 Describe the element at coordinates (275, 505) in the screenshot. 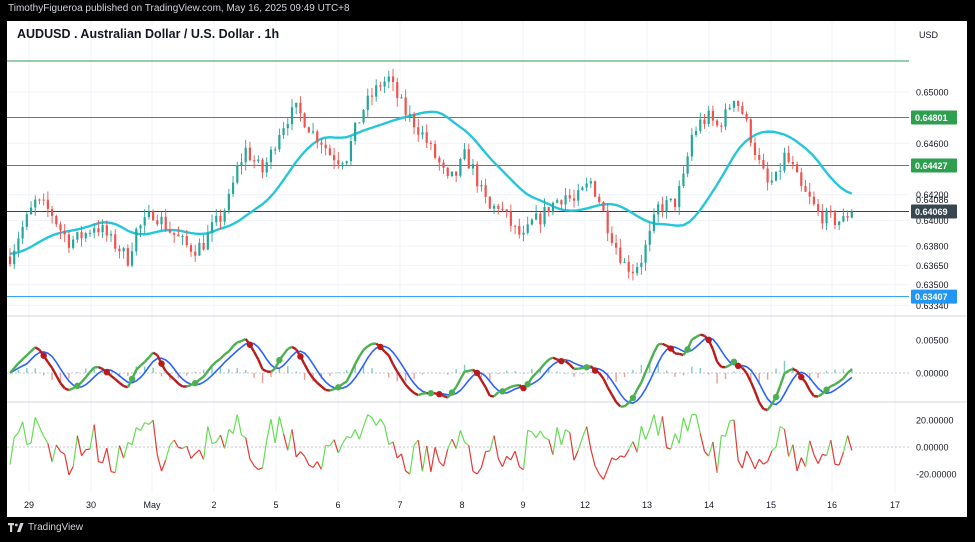

I see `time-tick-label: 5` at that location.